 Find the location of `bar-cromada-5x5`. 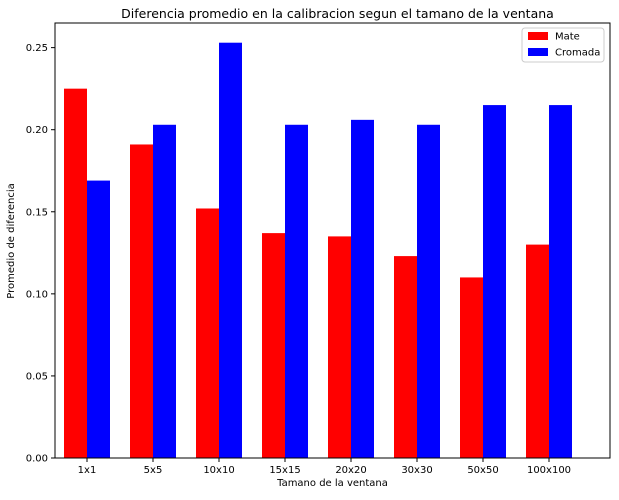

bar-cromada-5x5 is located at coordinates (164, 291).